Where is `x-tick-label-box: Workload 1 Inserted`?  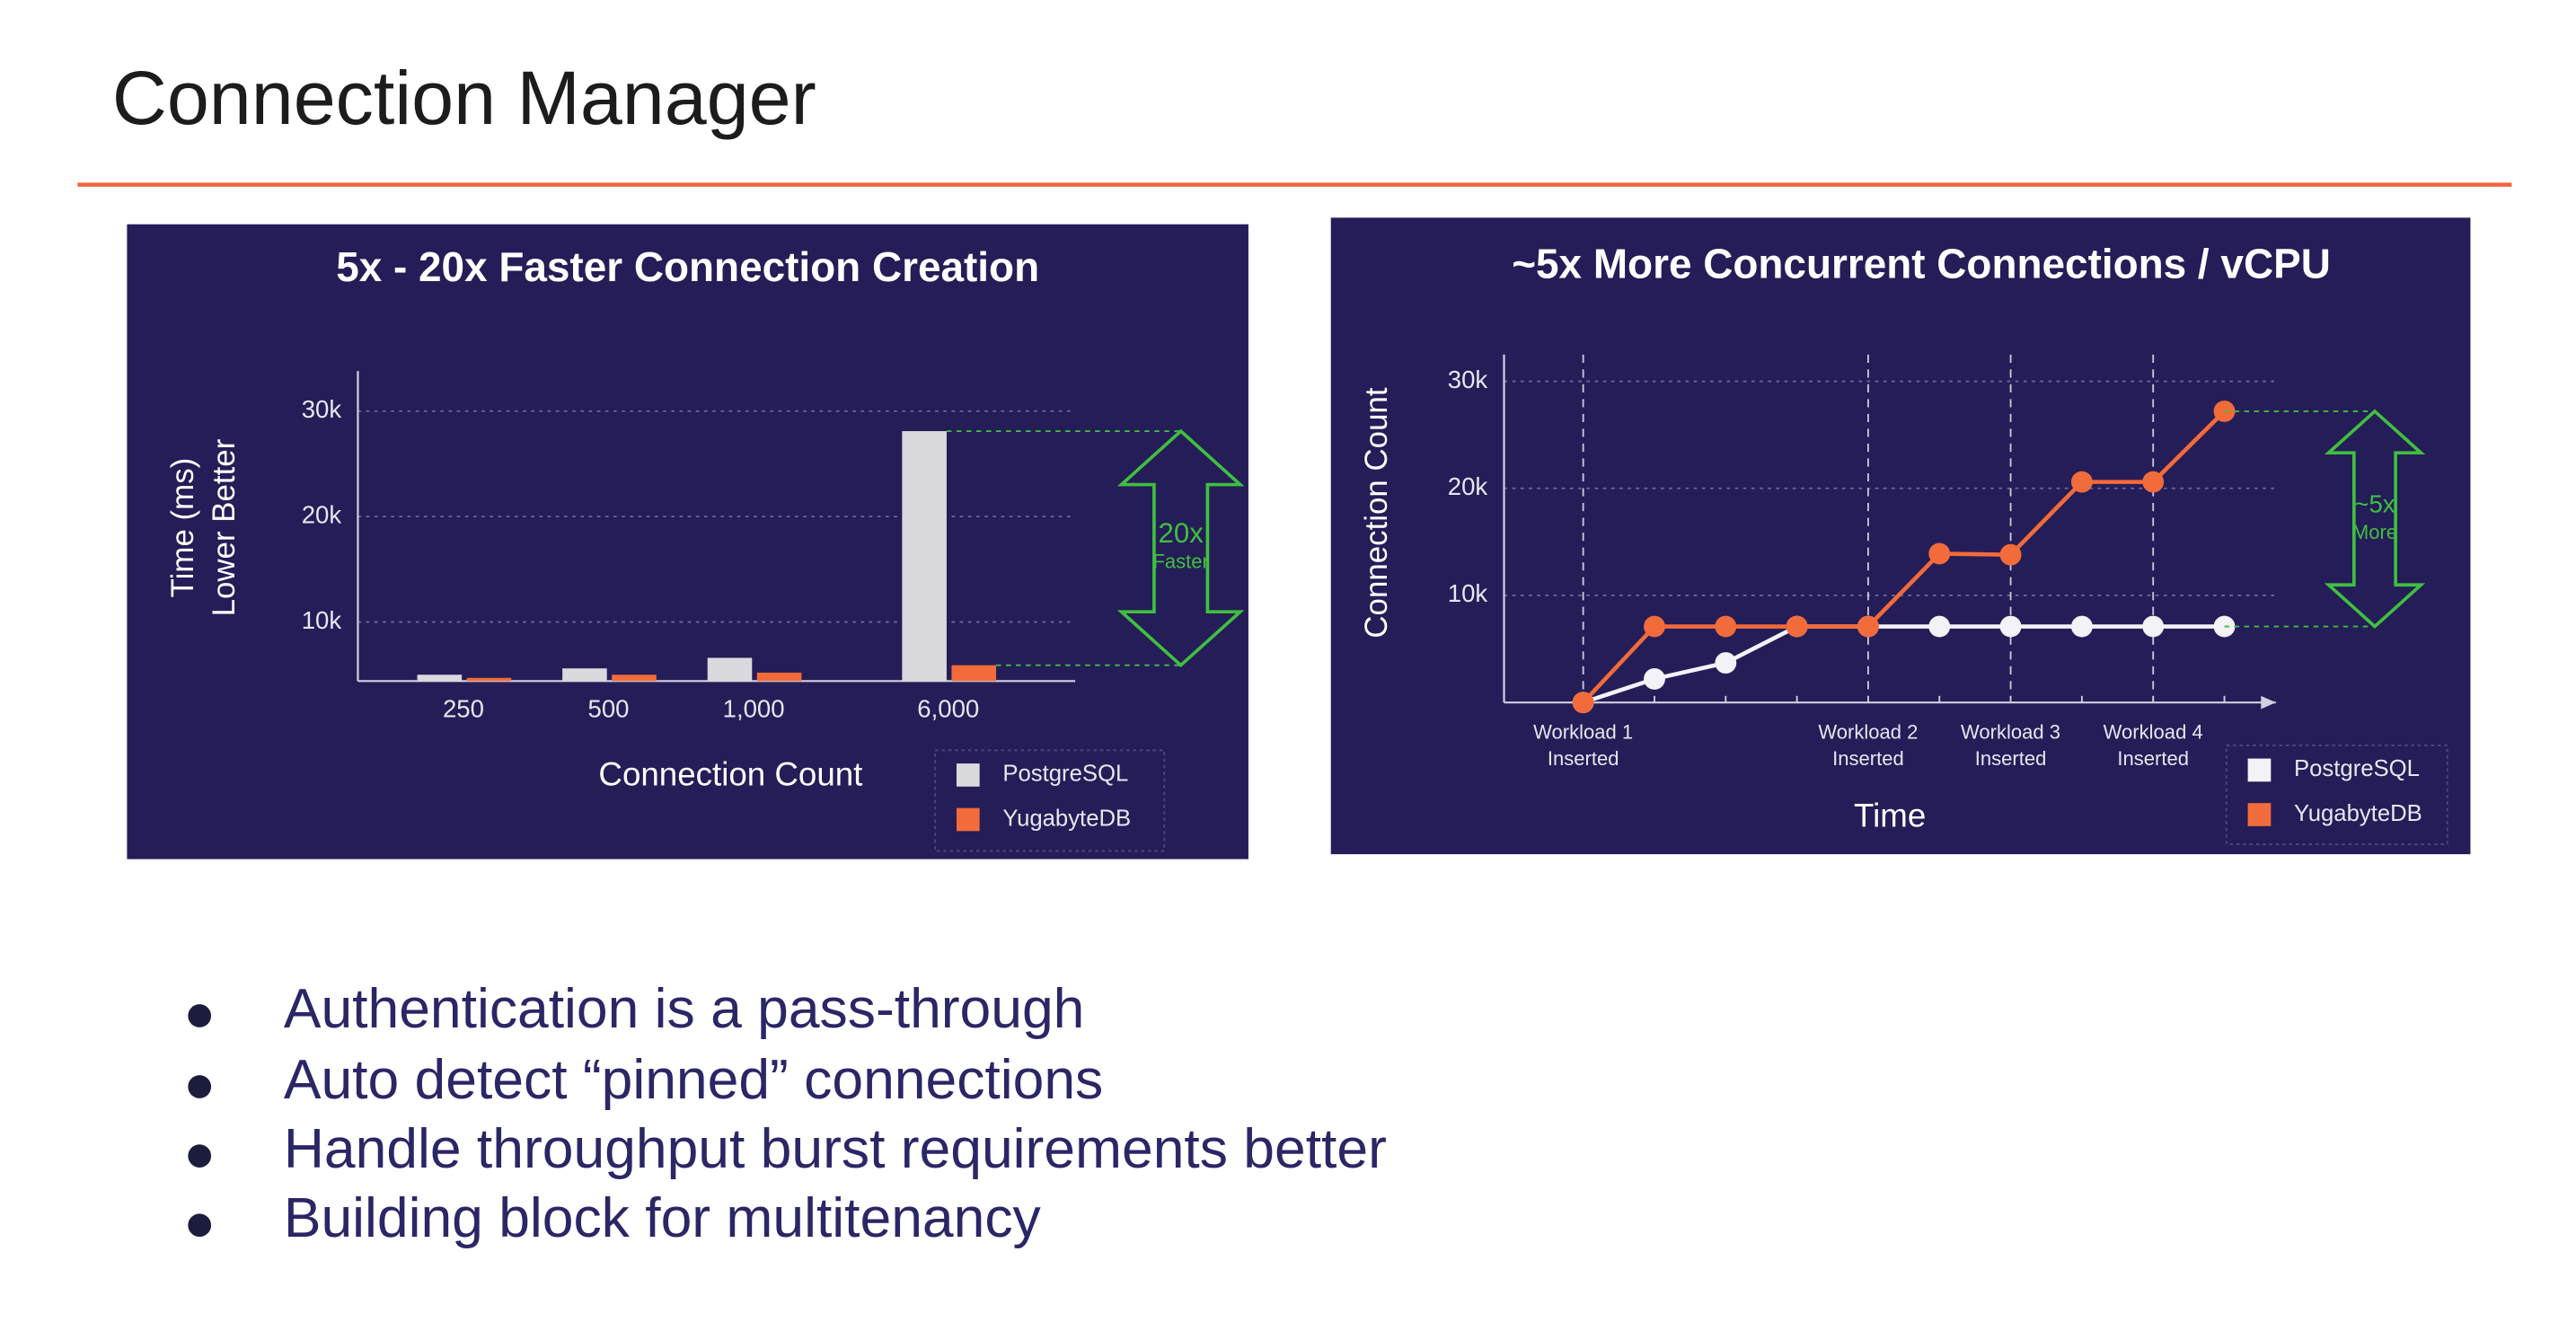
x-tick-label-box: Workload 1 Inserted is located at coordinates (1583, 745).